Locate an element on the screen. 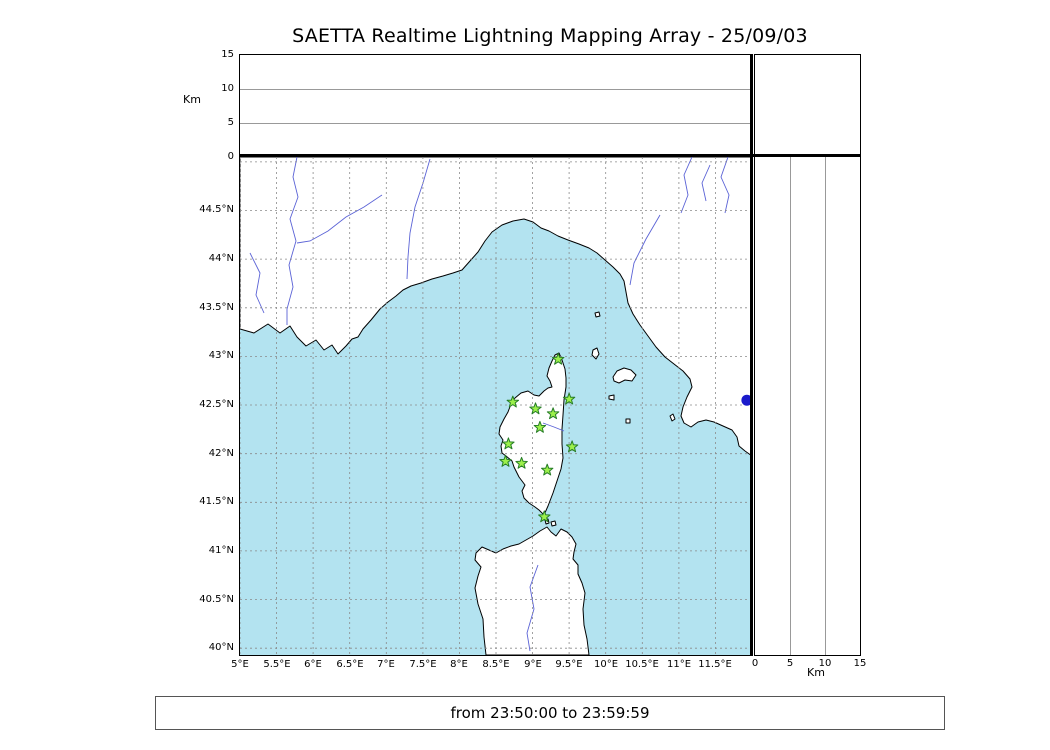  right-altitude-tick-label: 5 is located at coordinates (790, 663).